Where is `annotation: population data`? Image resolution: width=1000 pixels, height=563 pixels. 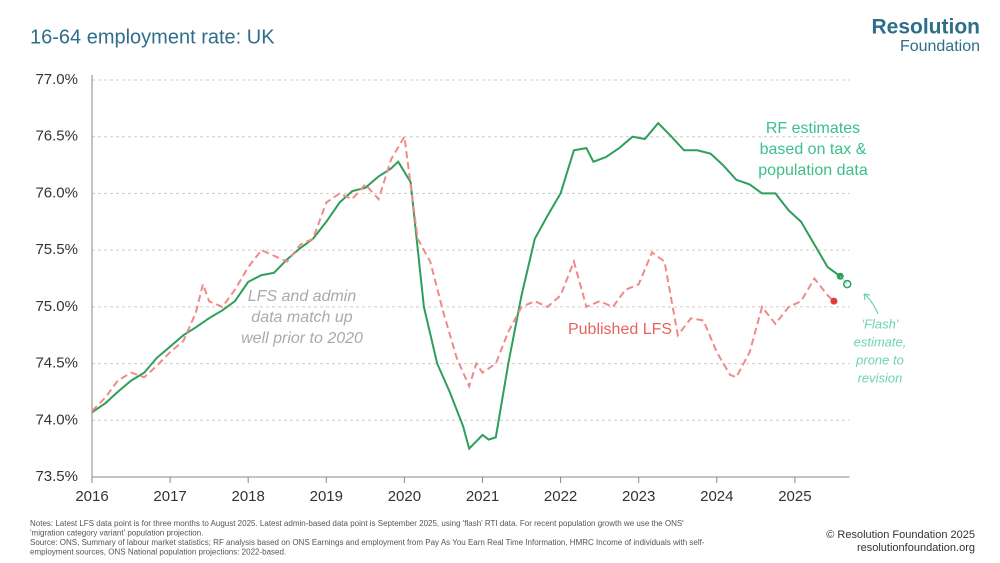
annotation: population data is located at coordinates (813, 170).